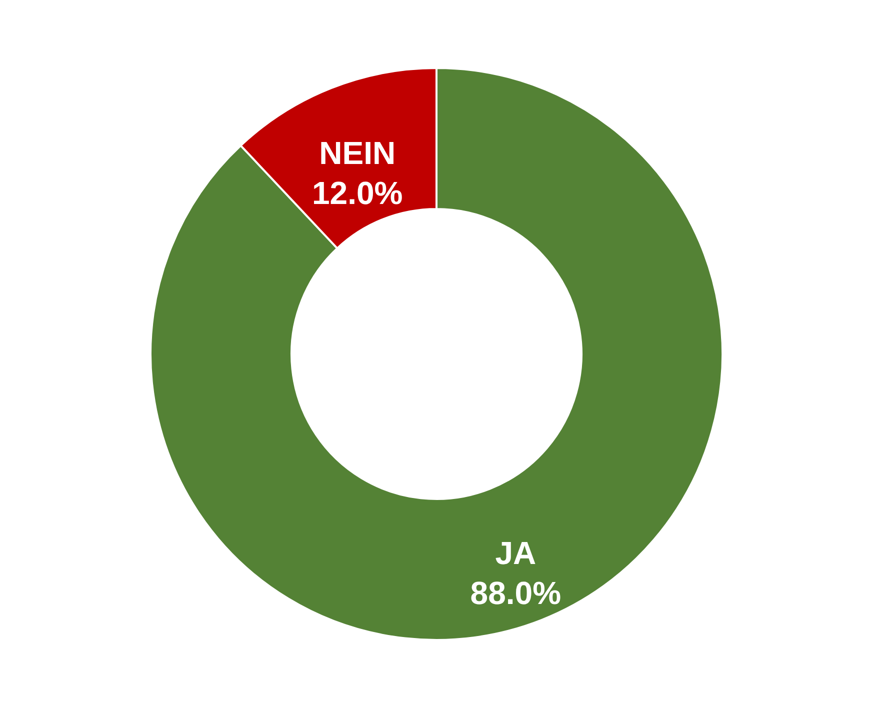  I want to click on data-label: 12.0%, so click(357, 193).